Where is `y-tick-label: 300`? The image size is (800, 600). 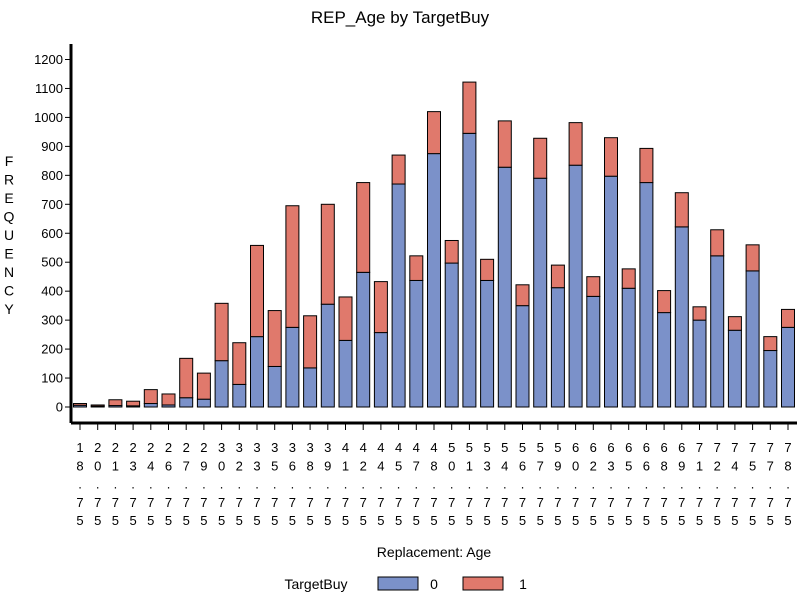
y-tick-label: 300 is located at coordinates (52, 320).